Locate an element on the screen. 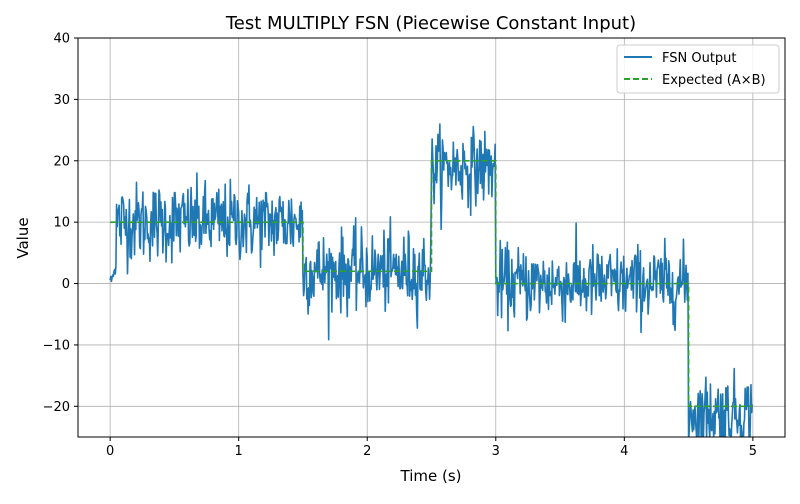  legend-box is located at coordinates (698, 69).